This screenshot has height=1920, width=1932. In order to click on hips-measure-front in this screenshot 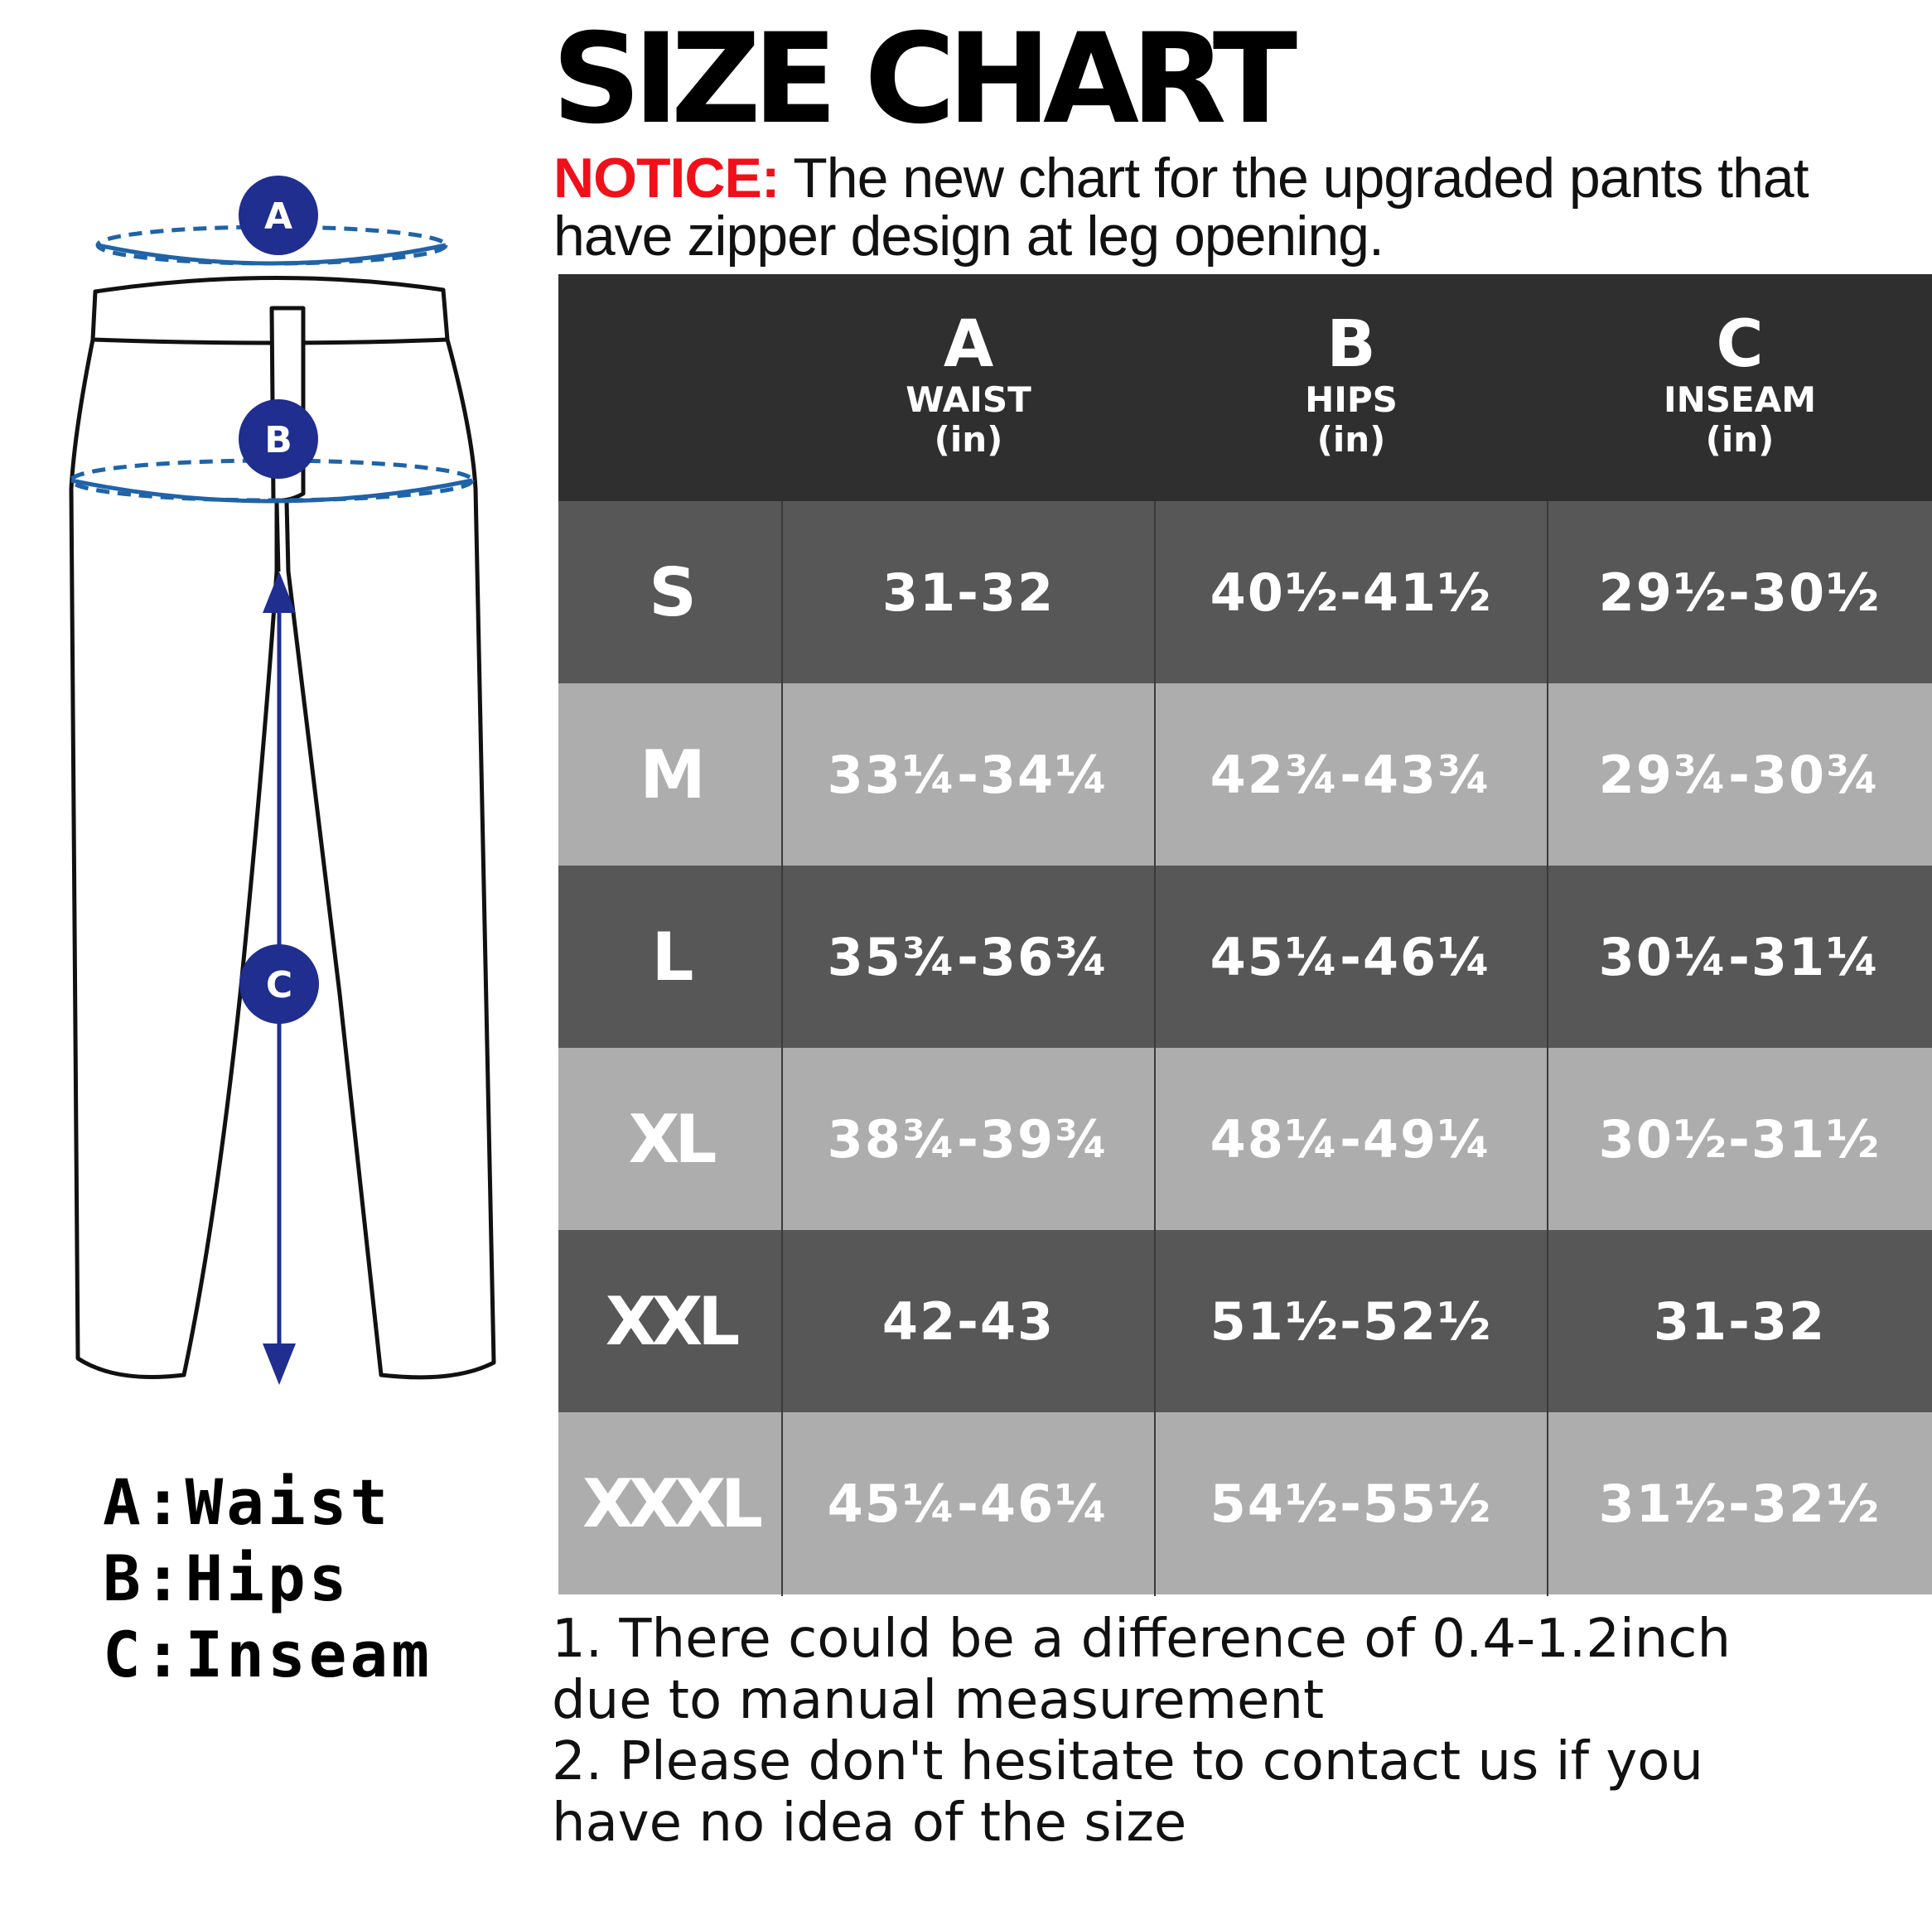, I will do `click(271, 491)`.